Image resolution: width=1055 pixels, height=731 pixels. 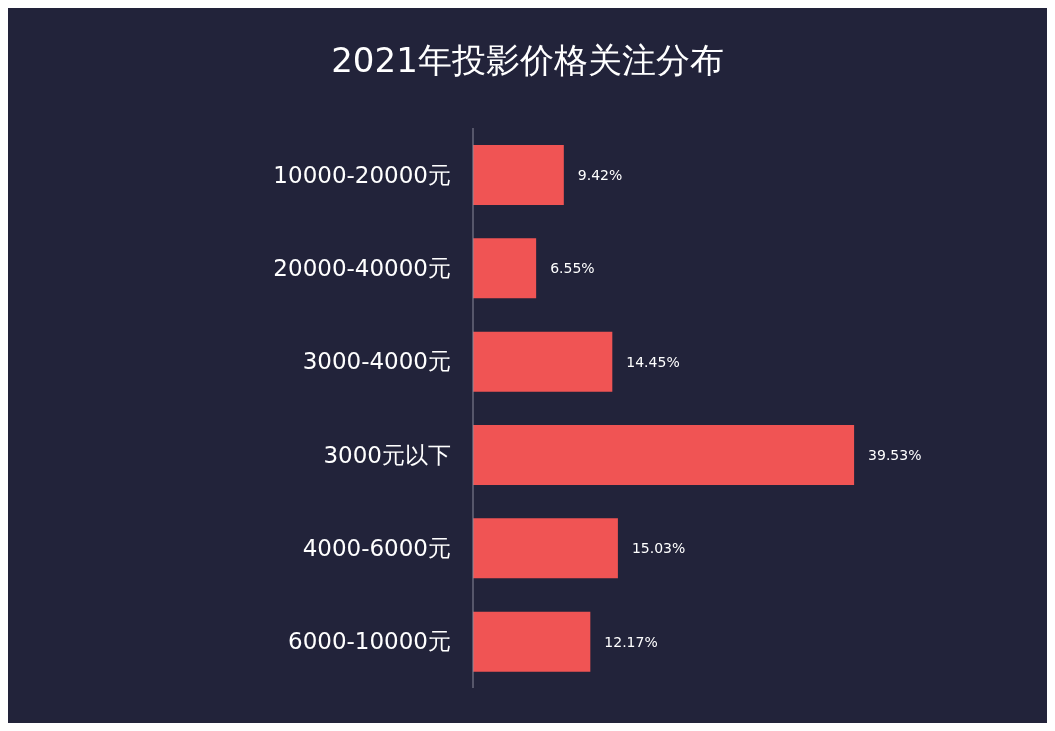 What do you see at coordinates (376, 548) in the screenshot?
I see `y-tick-label: 4000-6000元` at bounding box center [376, 548].